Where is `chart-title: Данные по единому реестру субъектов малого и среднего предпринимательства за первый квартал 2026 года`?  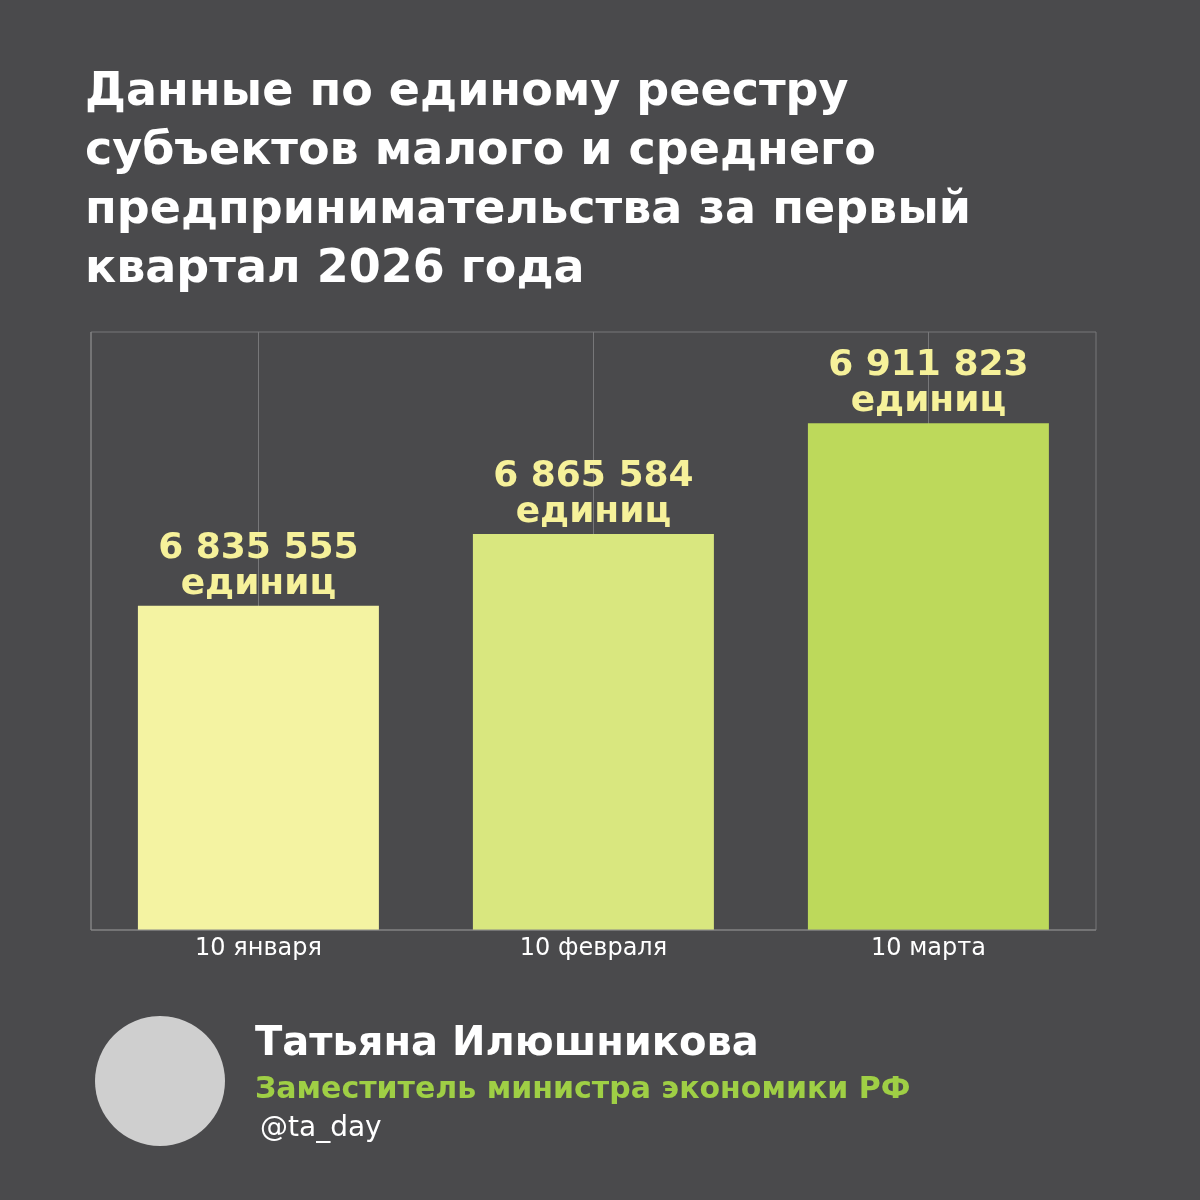
chart-title: Данные по единому реестру субъектов малого и среднего предпринимательства за первый квартал 2026 года is located at coordinates (529, 178).